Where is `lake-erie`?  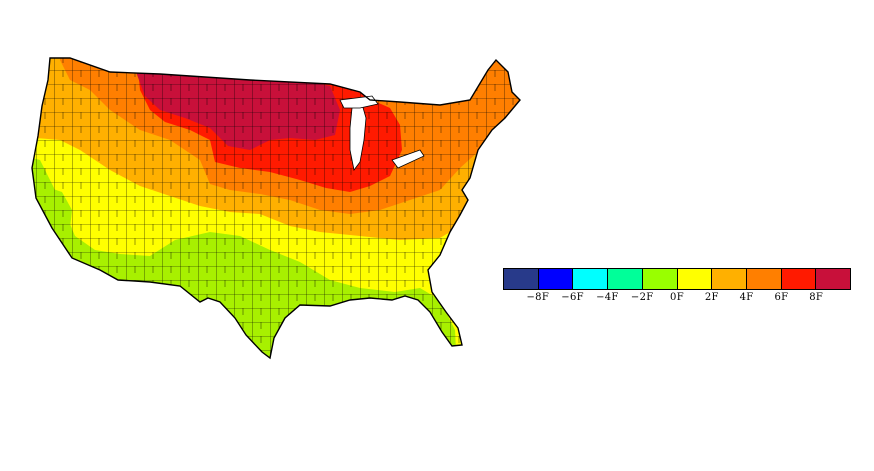 lake-erie is located at coordinates (408, 159).